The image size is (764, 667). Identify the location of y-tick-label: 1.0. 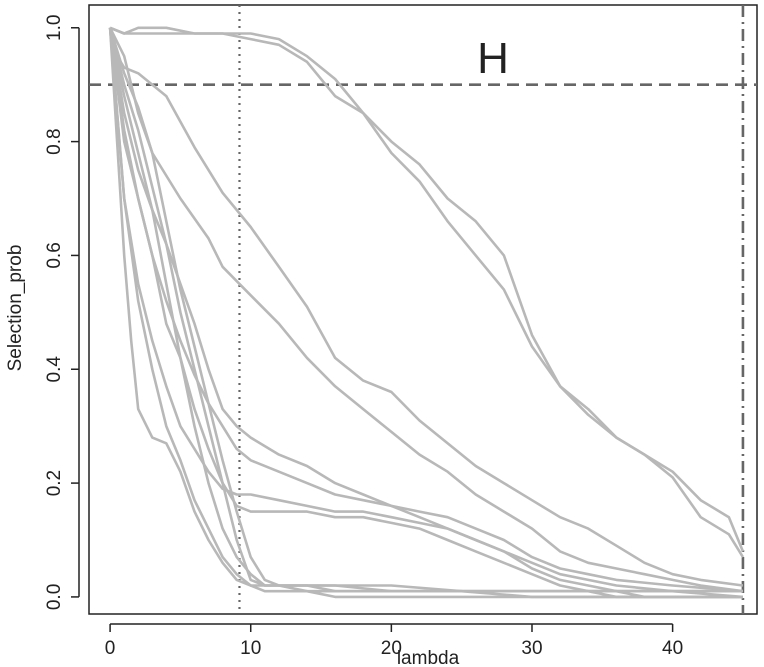
(54, 28).